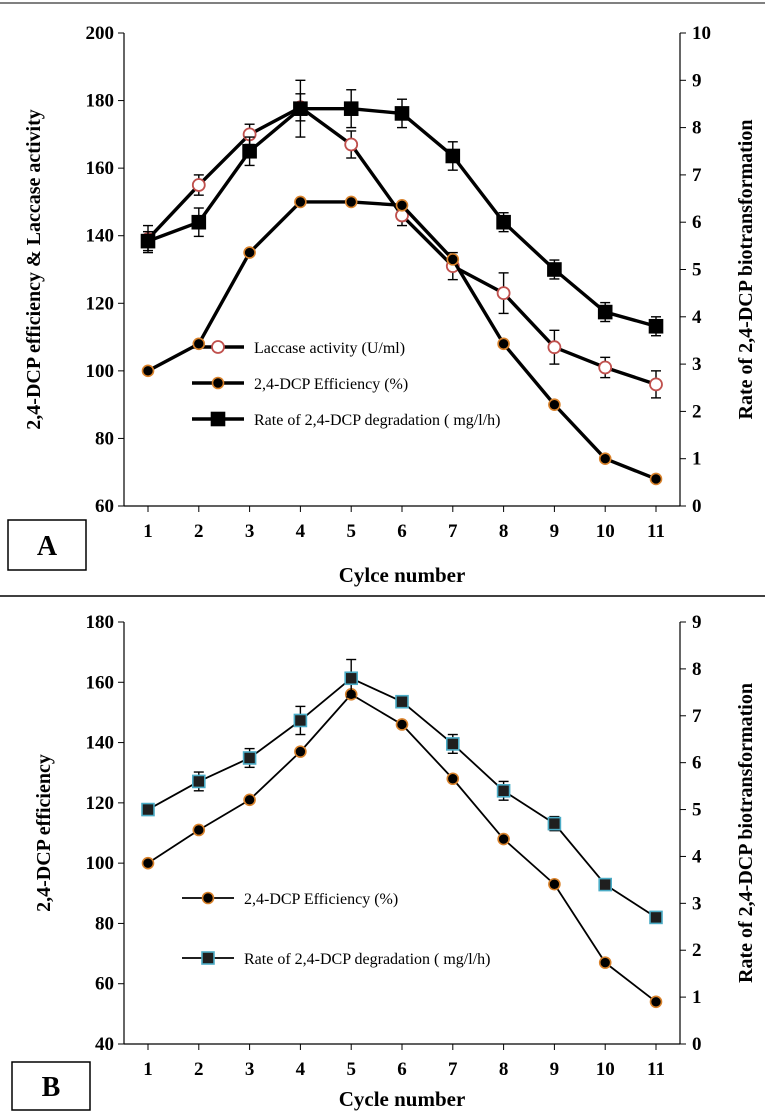  What do you see at coordinates (402, 1069) in the screenshot?
I see `x-tick-label: 6` at bounding box center [402, 1069].